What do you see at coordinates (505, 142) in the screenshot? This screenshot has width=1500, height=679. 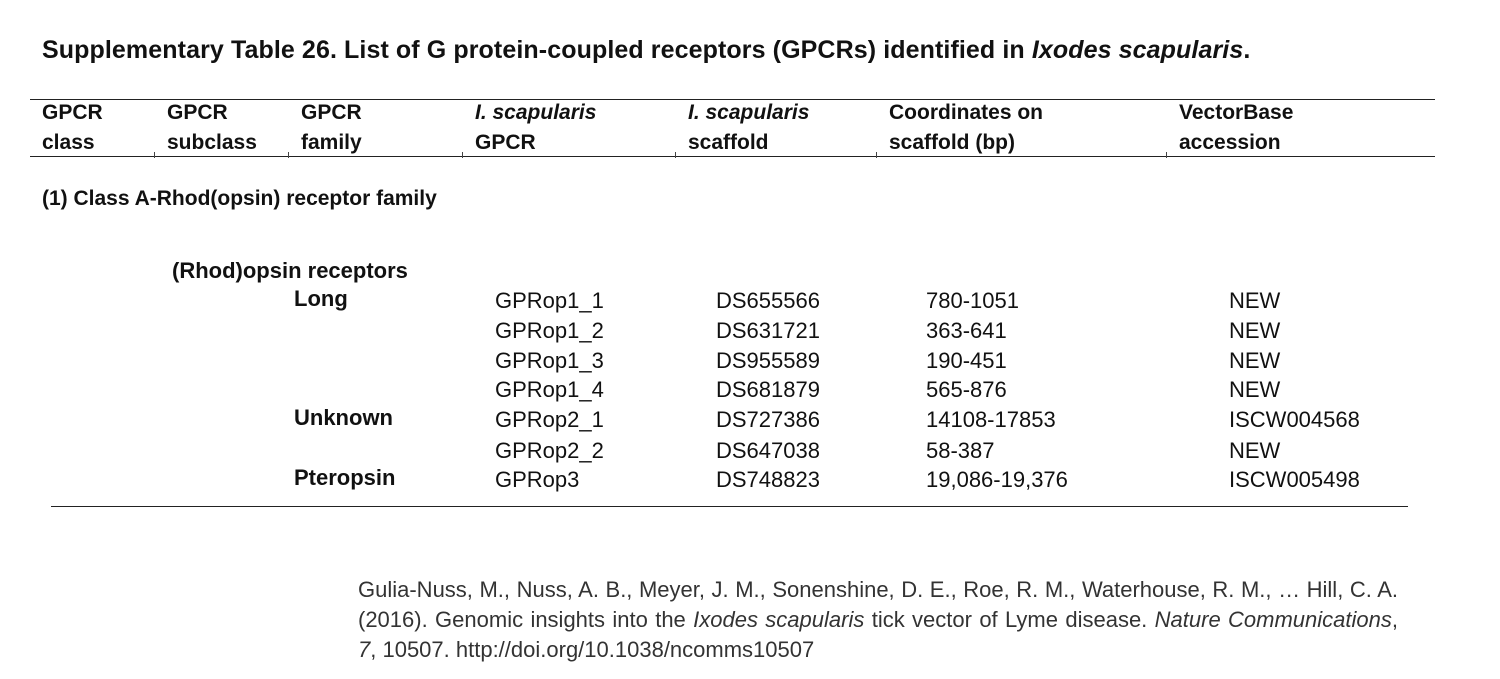 I see `header-line2: GPCR` at bounding box center [505, 142].